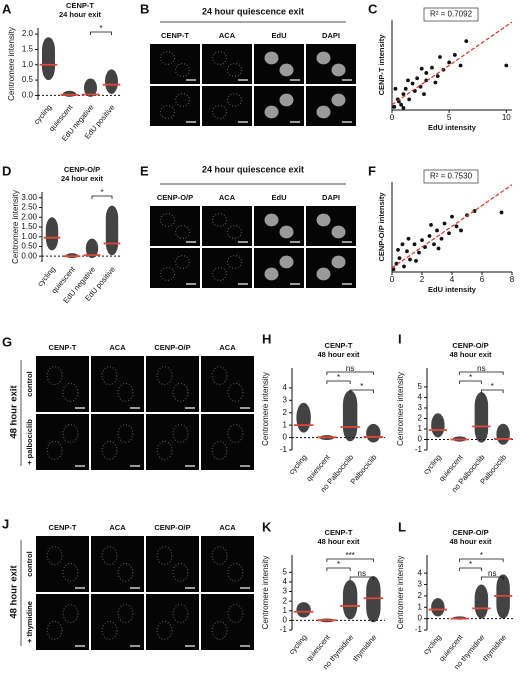 The image size is (520, 682). I want to click on x-tick-label: 4, so click(452, 279).